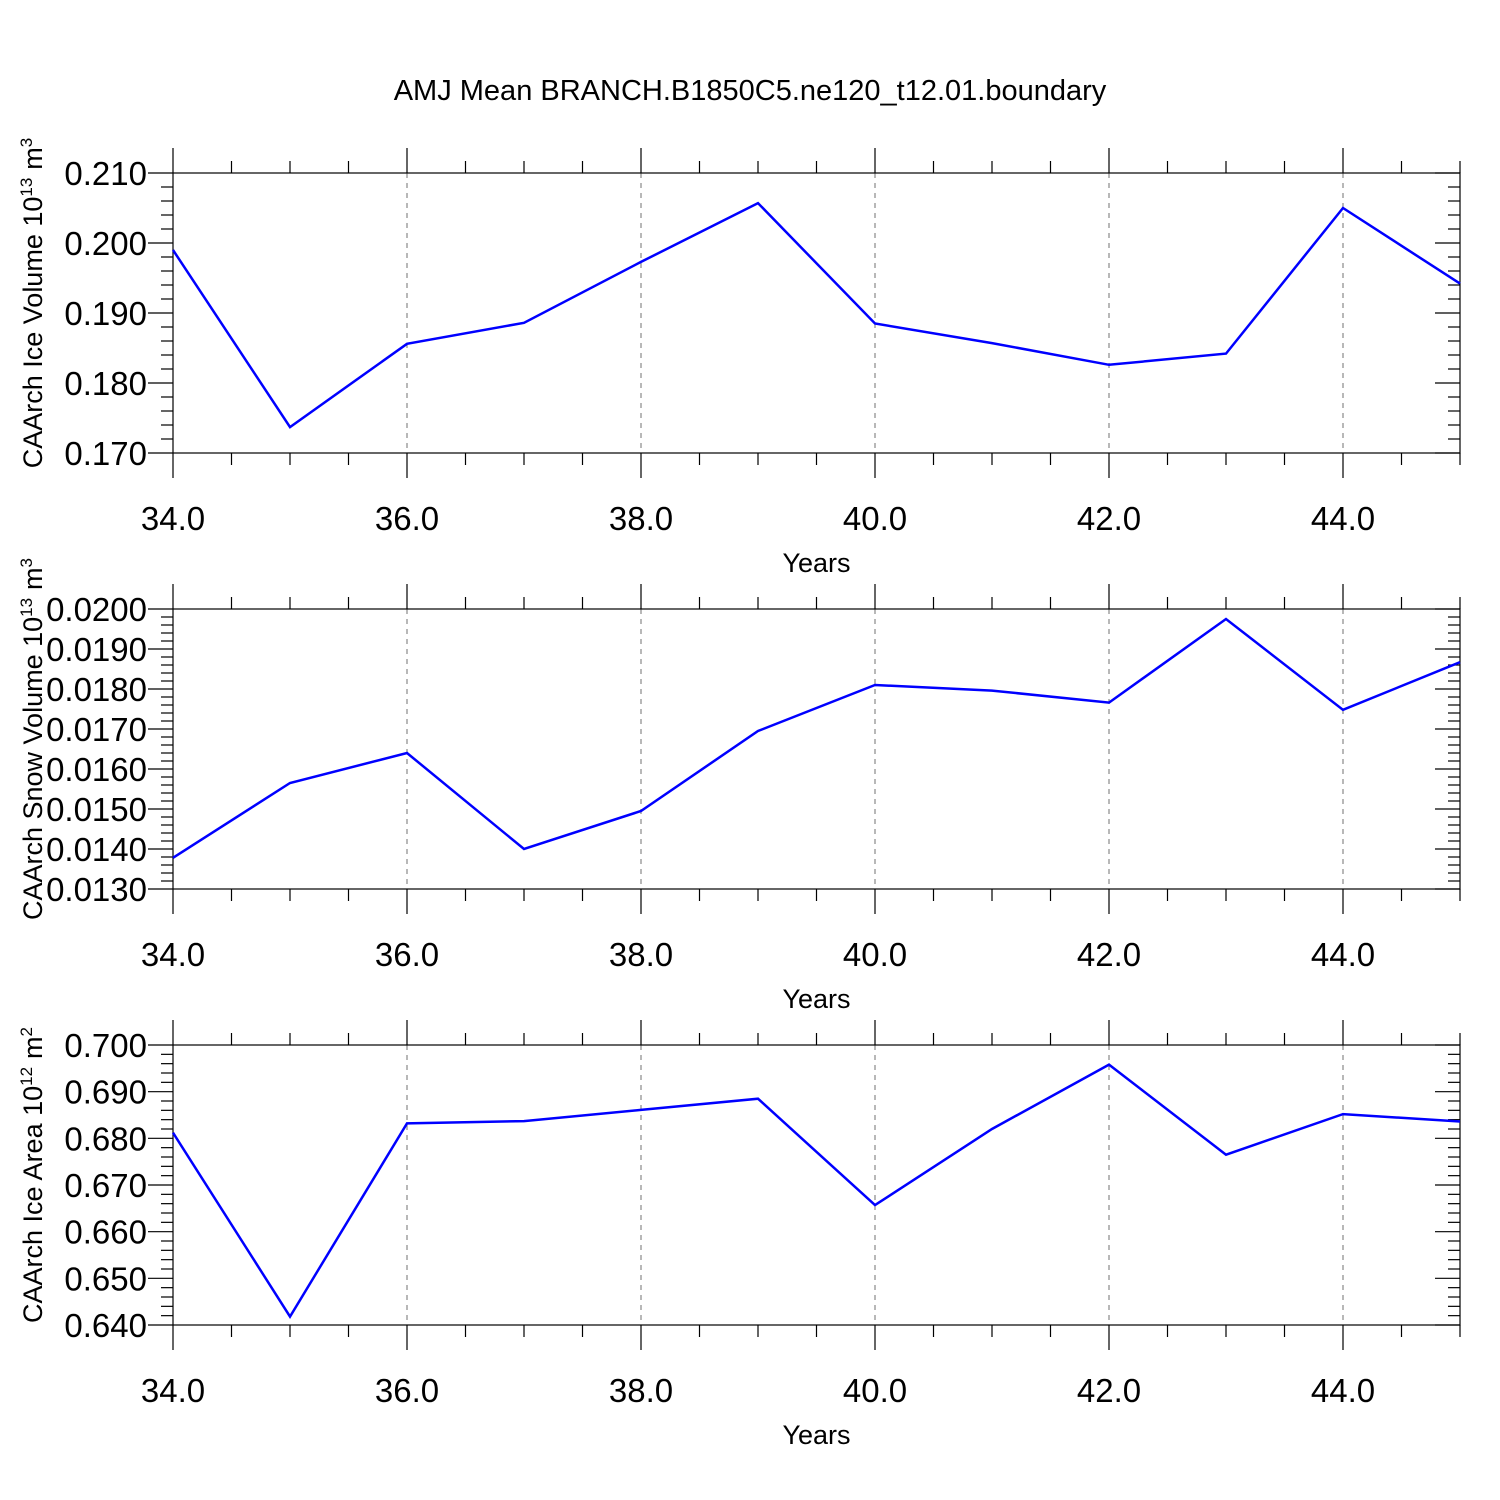  What do you see at coordinates (105, 383) in the screenshot?
I see `y-tick-label: 0.180` at bounding box center [105, 383].